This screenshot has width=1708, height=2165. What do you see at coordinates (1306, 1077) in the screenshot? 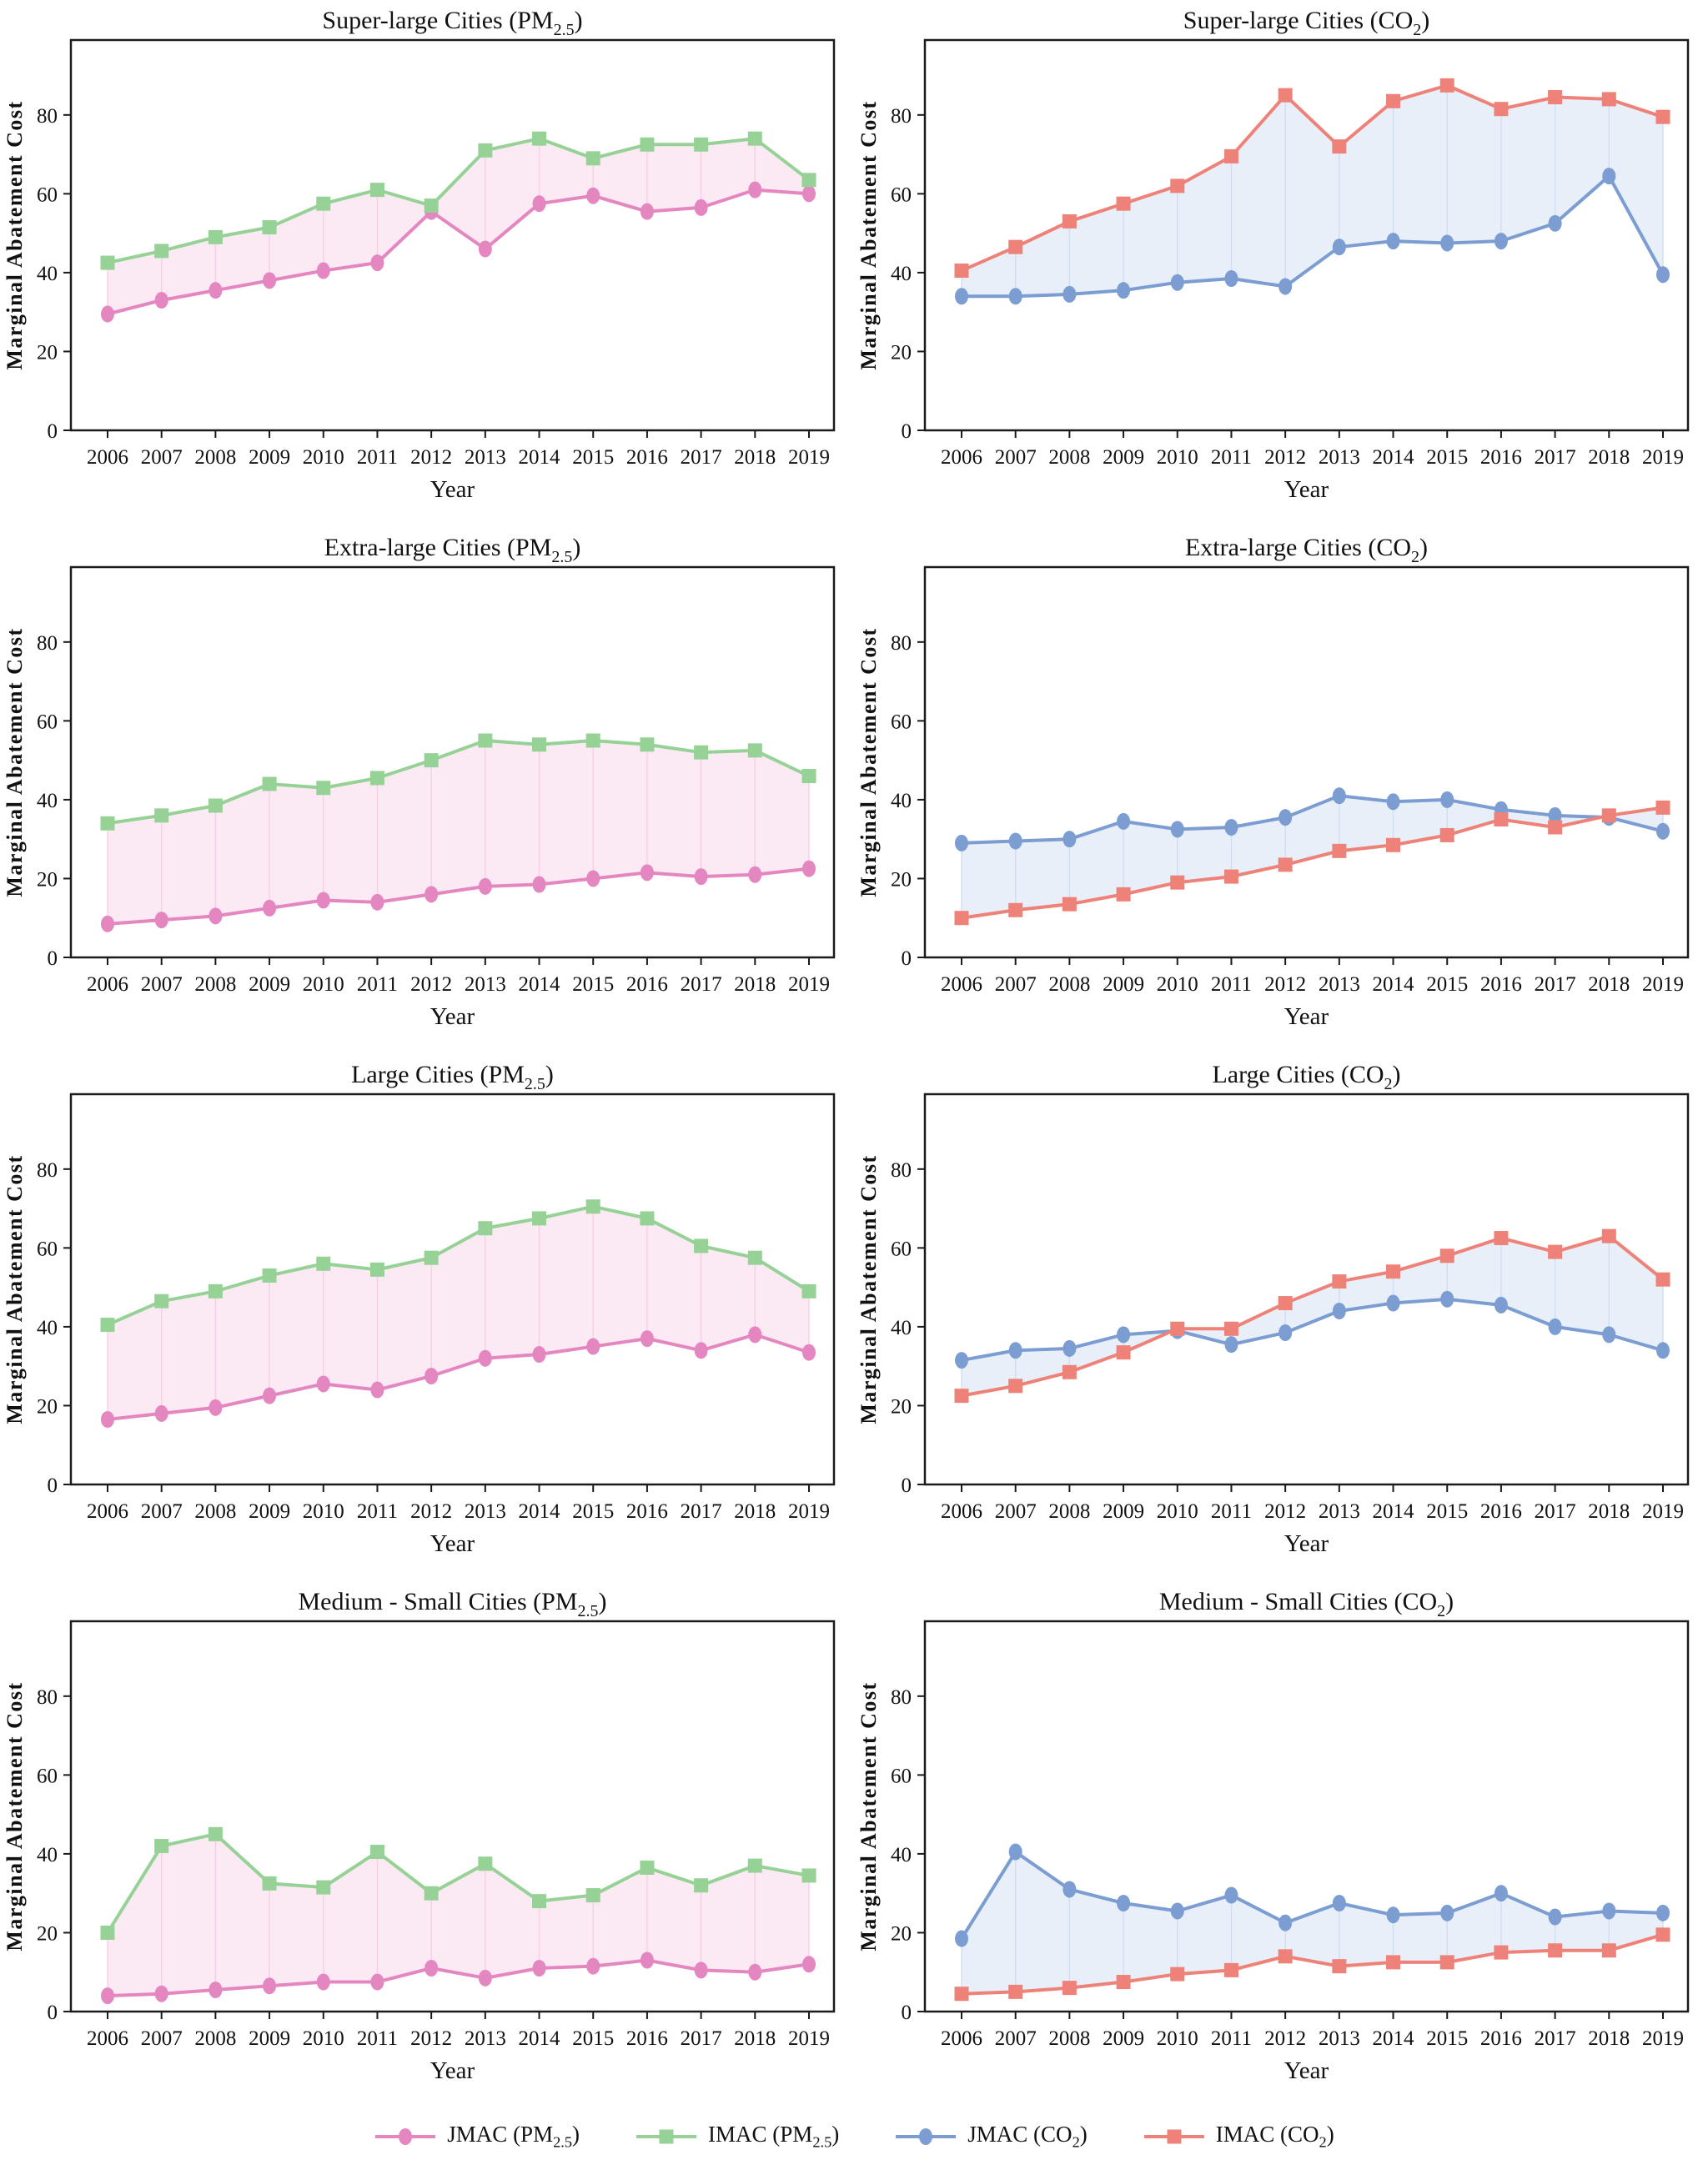
I see `chart-title: Large Cities (CO2)` at bounding box center [1306, 1077].